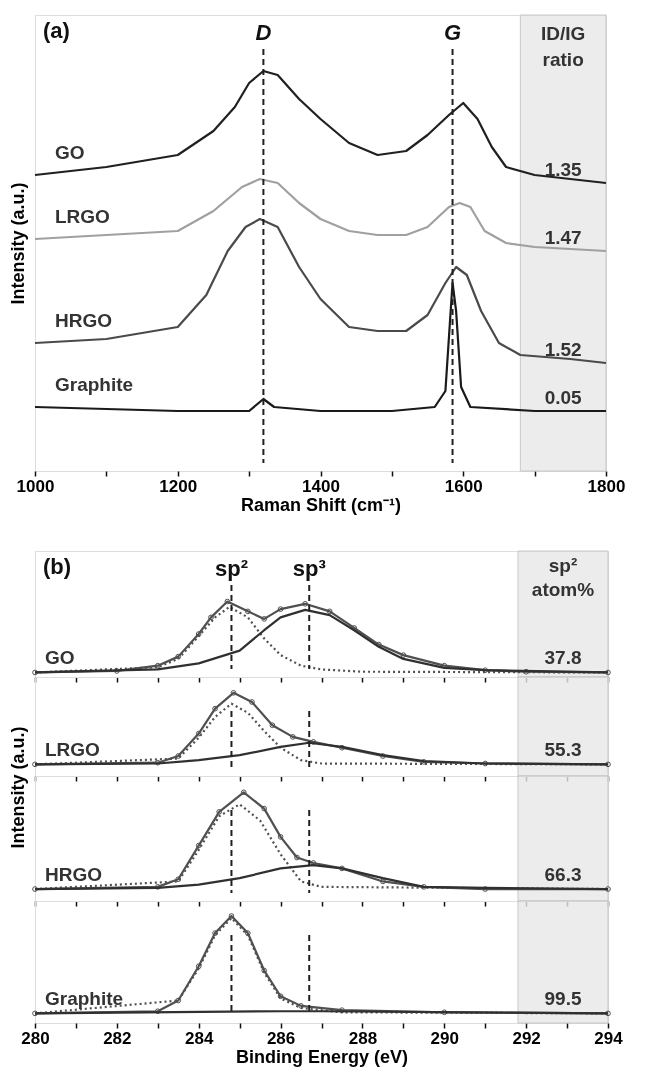  What do you see at coordinates (35, 486) in the screenshot?
I see `x-tick-label: 1000` at bounding box center [35, 486].